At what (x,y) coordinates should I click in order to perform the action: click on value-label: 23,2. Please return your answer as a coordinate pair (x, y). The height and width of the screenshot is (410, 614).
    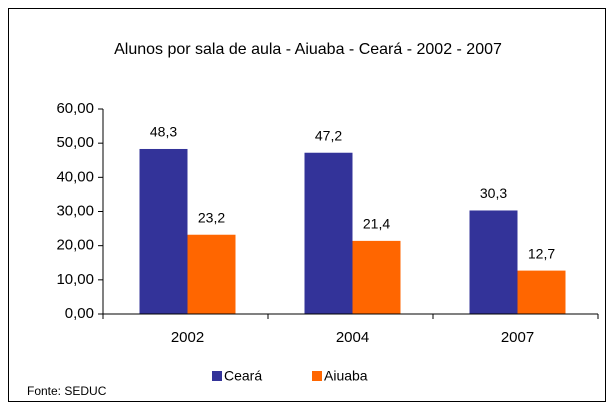
    Looking at the image, I should click on (211, 217).